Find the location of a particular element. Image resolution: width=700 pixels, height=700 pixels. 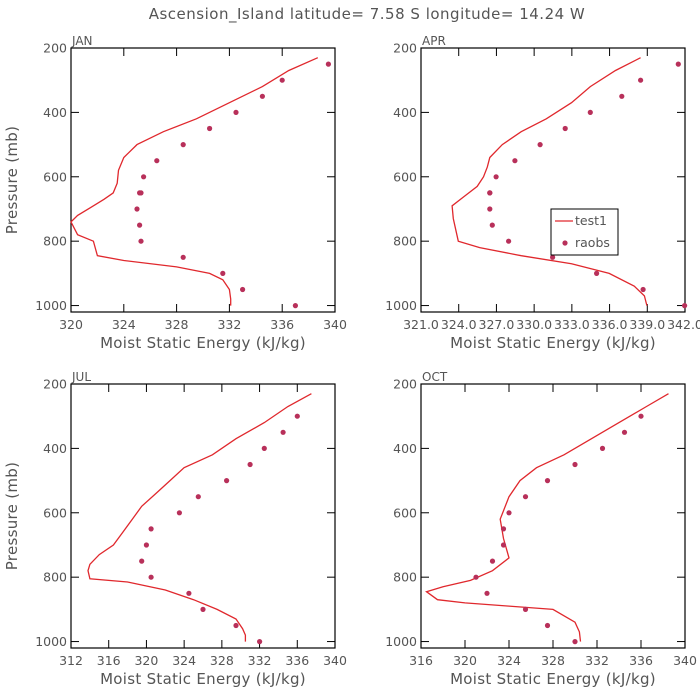

jan-y-axis-label: Pressure (mb) is located at coordinates (12, 180).